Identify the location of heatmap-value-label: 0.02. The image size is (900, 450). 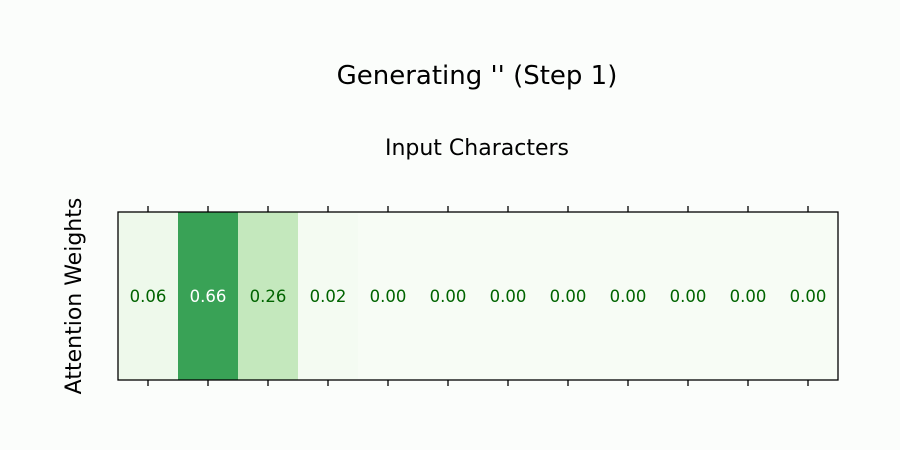
(328, 296).